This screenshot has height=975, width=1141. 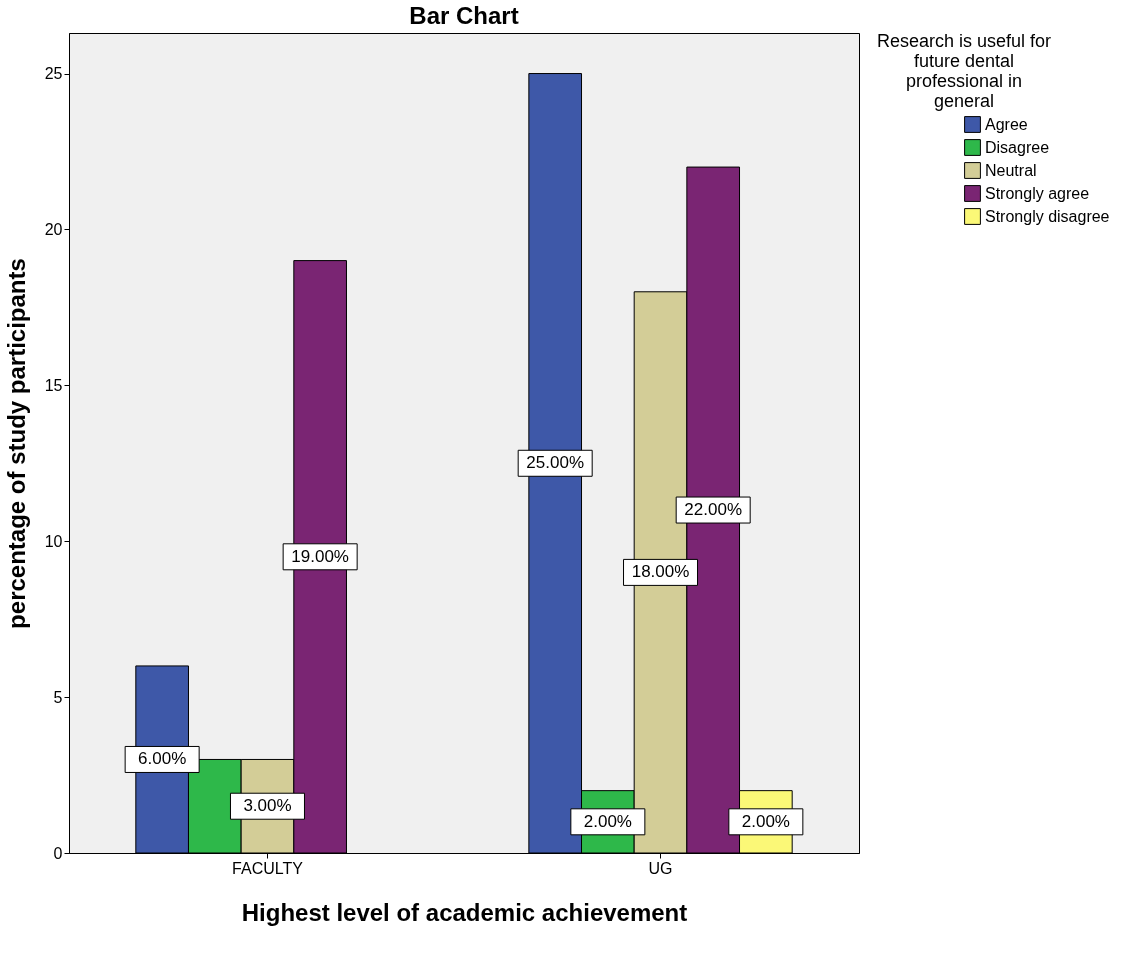 I want to click on y-tick-label: 0, so click(x=58, y=853).